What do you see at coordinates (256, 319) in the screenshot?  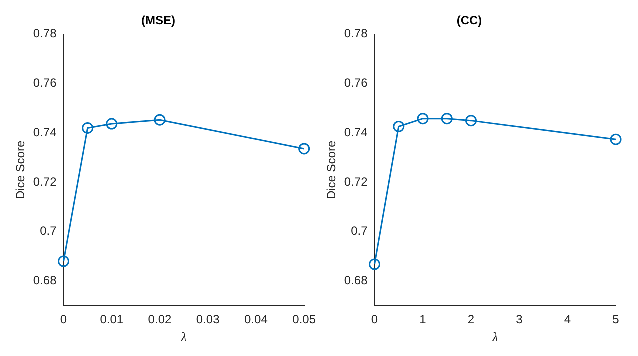 I see `x-tick-label: 0.04` at bounding box center [256, 319].